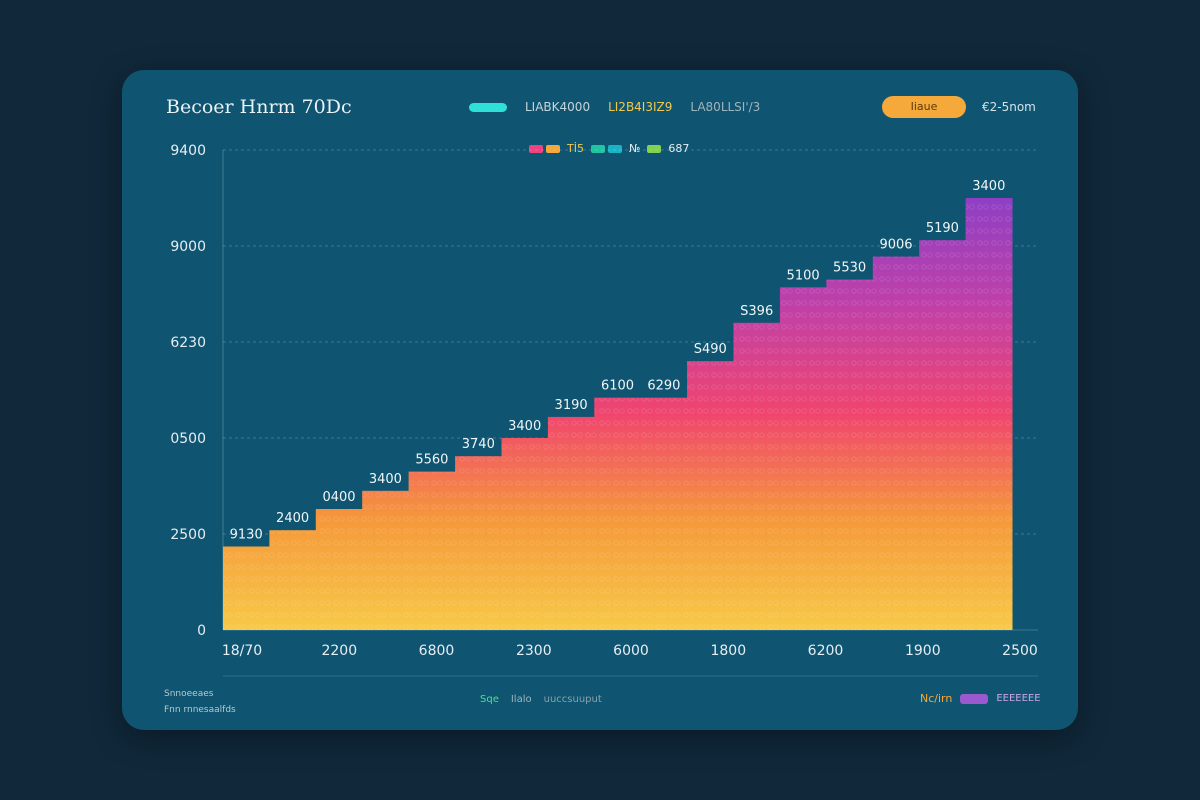  I want to click on series-key: Tİ5 № 687, so click(609, 148).